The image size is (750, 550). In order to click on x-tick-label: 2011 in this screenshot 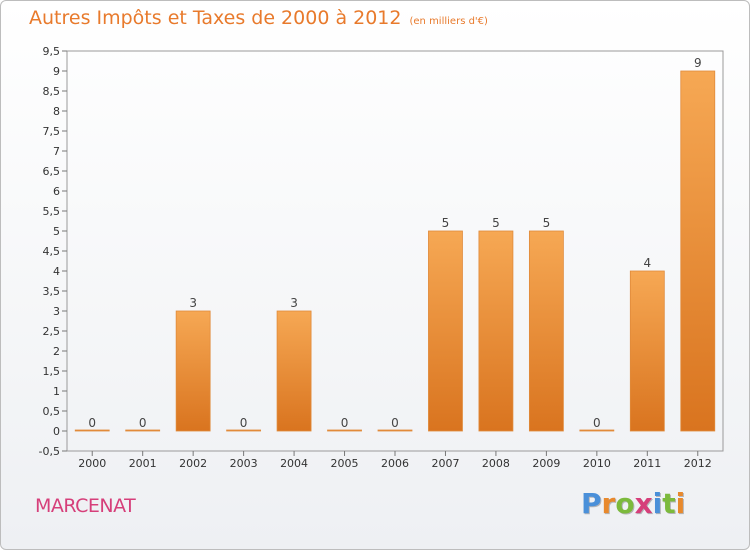, I will do `click(647, 463)`.